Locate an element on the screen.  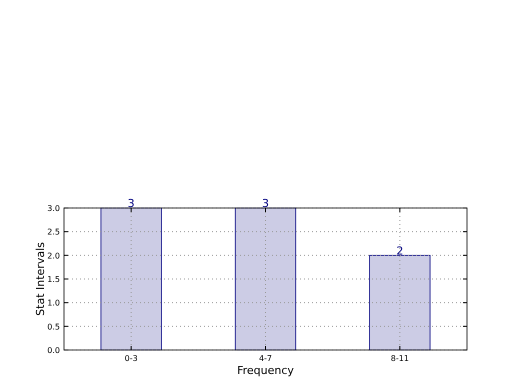
x-axis-title: Frequency is located at coordinates (265, 370).